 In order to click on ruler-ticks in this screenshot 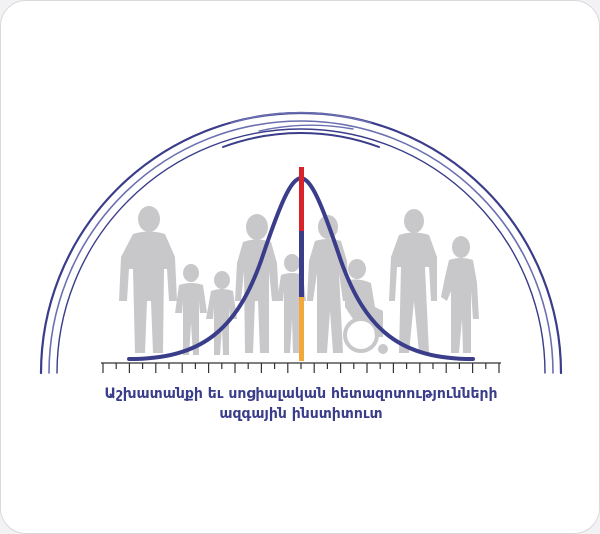, I will do `click(301, 368)`.